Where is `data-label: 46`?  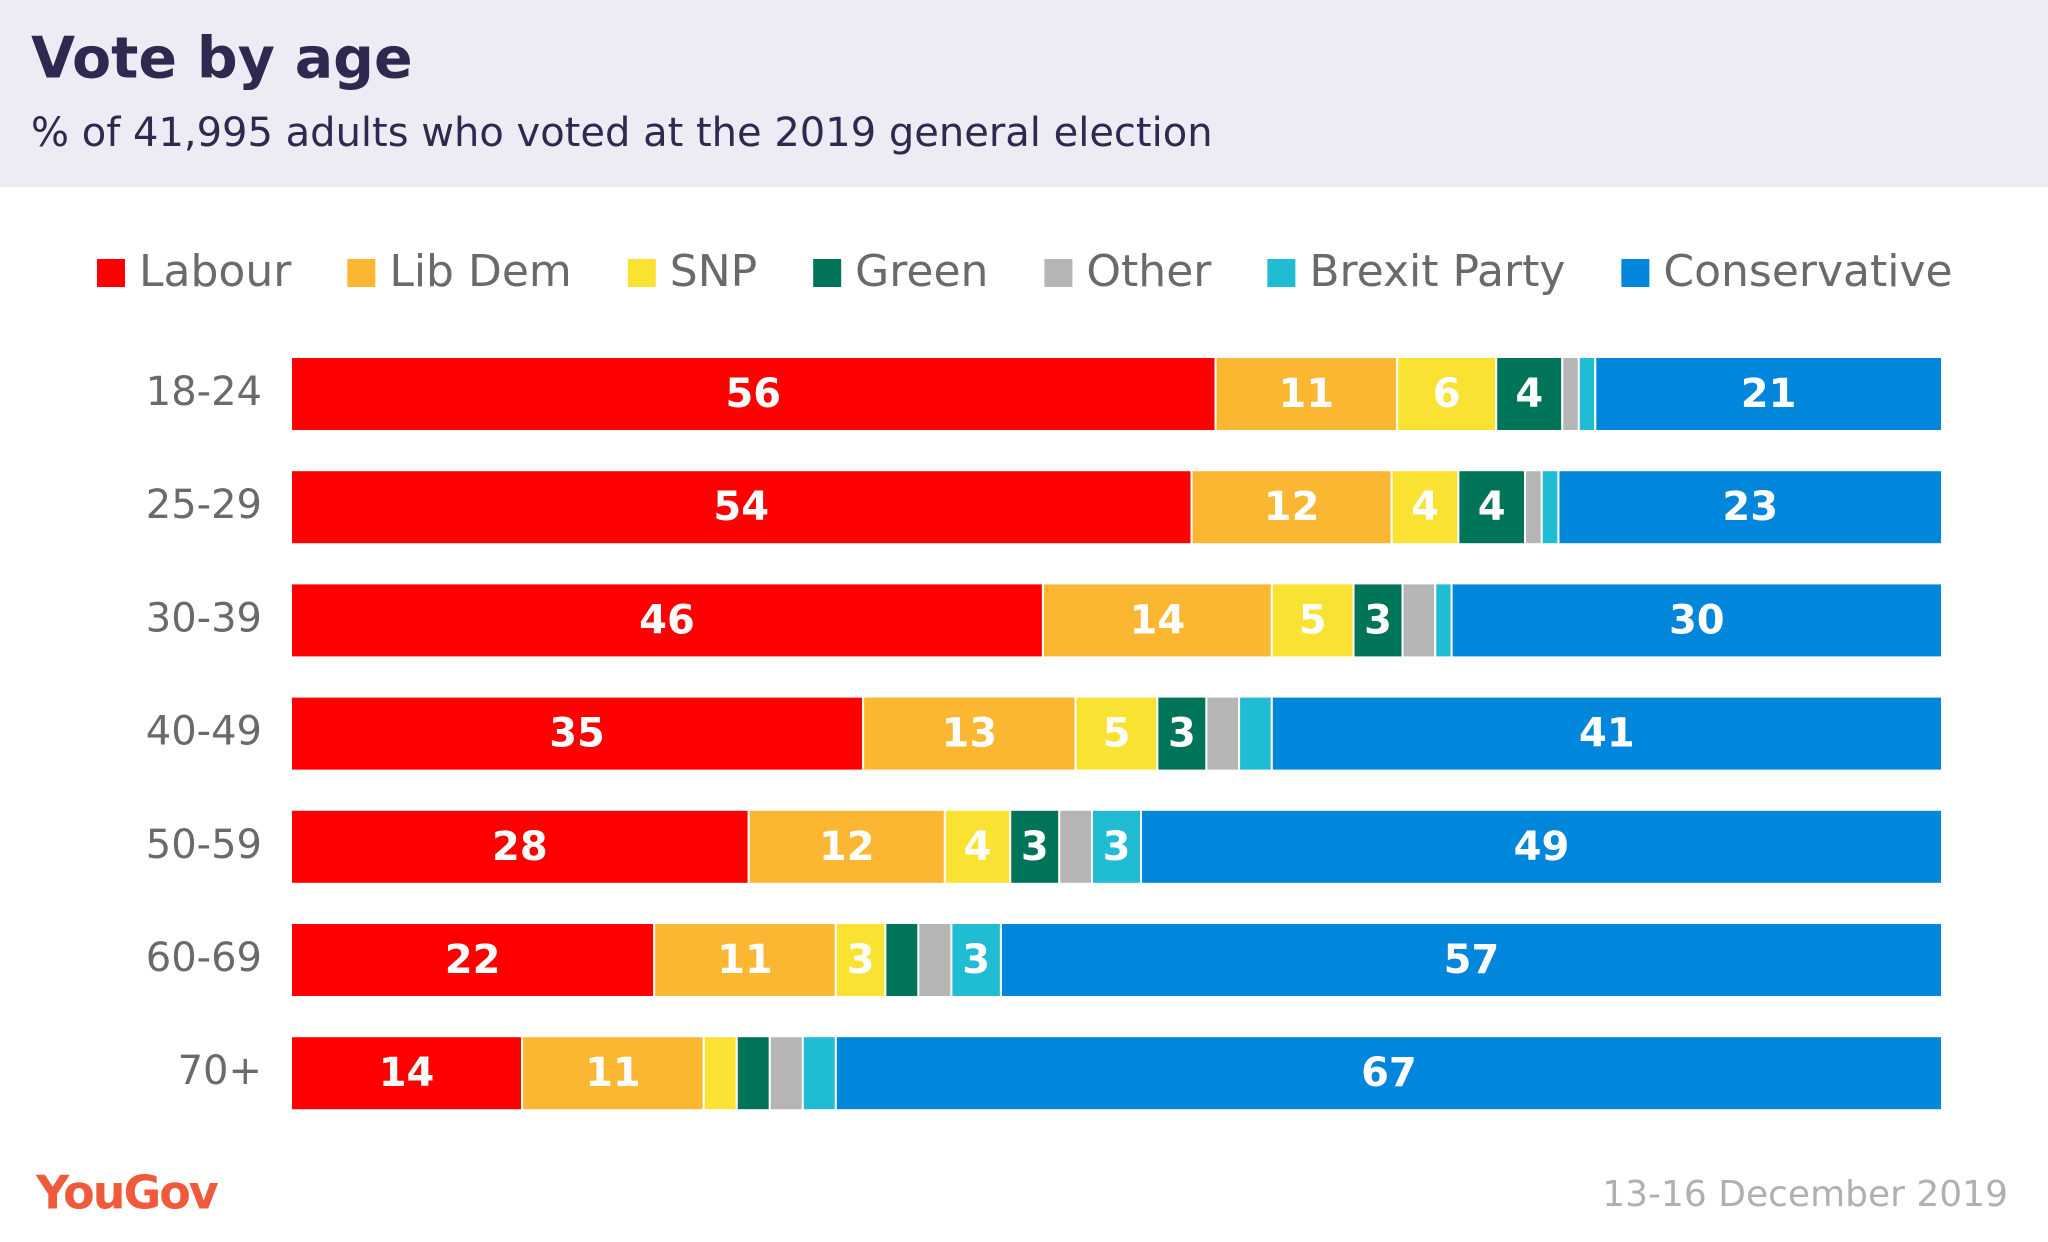
data-label: 46 is located at coordinates (667, 620).